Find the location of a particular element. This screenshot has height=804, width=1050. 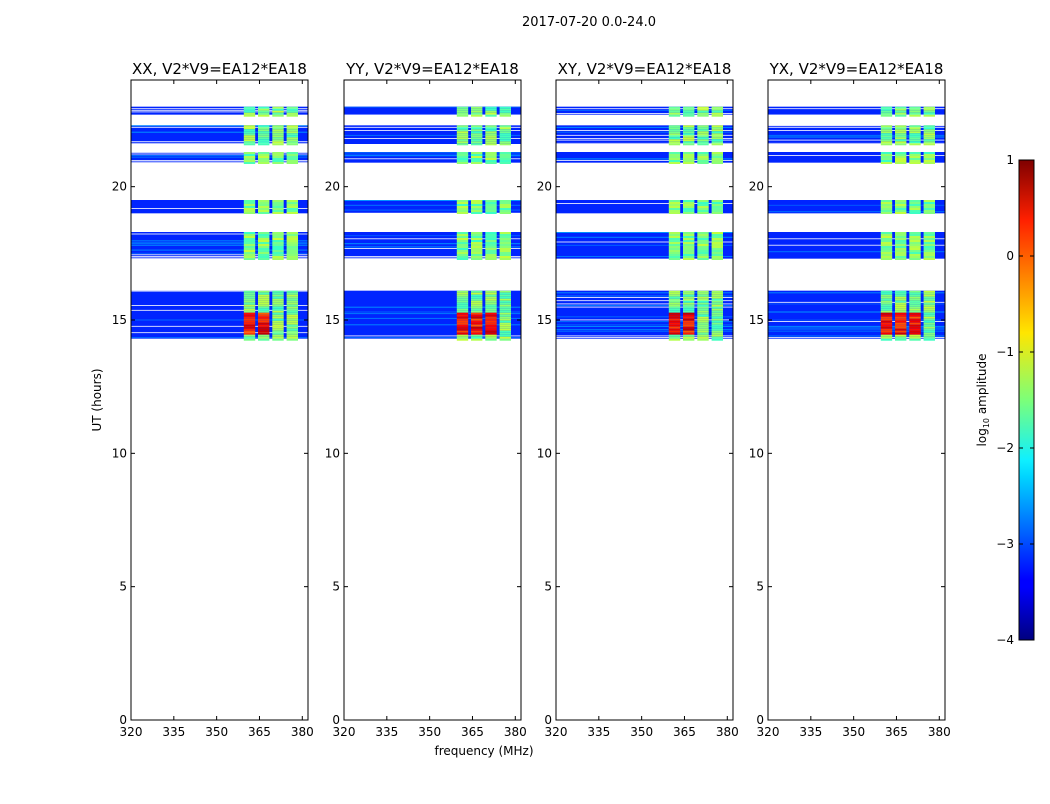

band-background is located at coordinates (432, 110).